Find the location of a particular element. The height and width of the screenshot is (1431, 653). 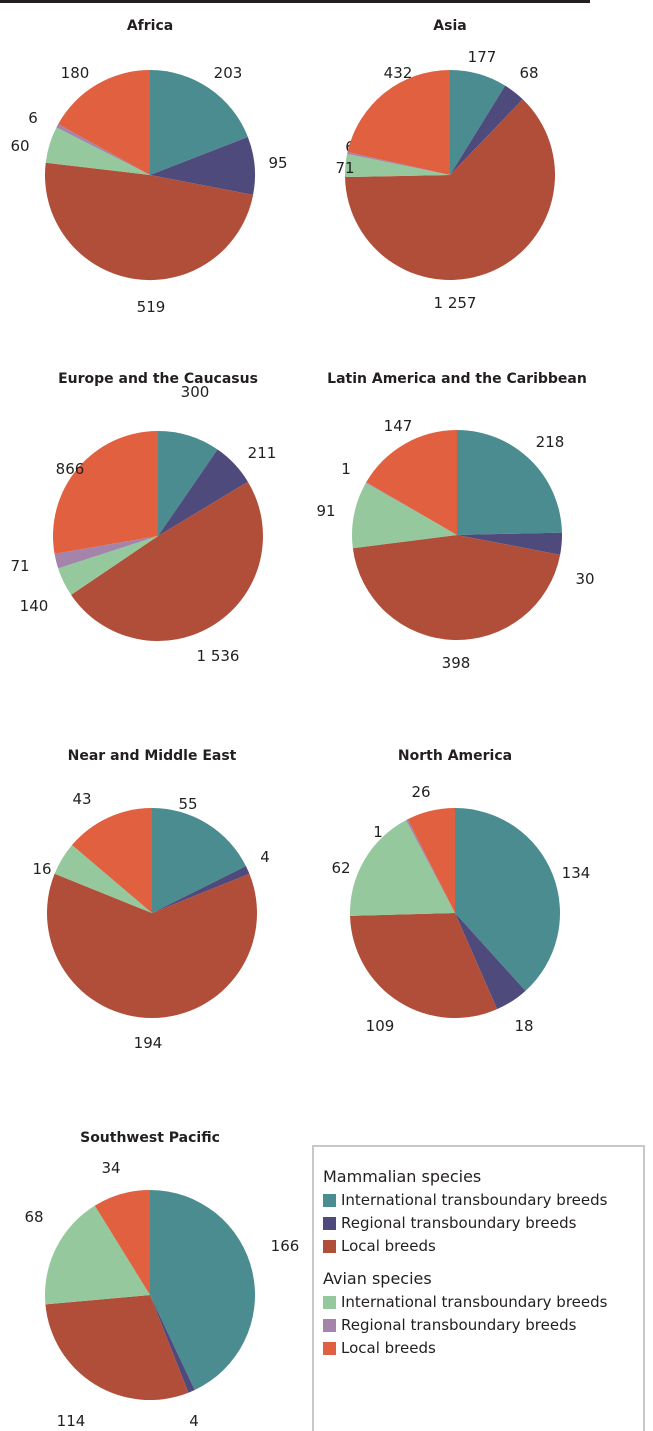

data-label-mammal-regional: 95 is located at coordinates (277, 163).